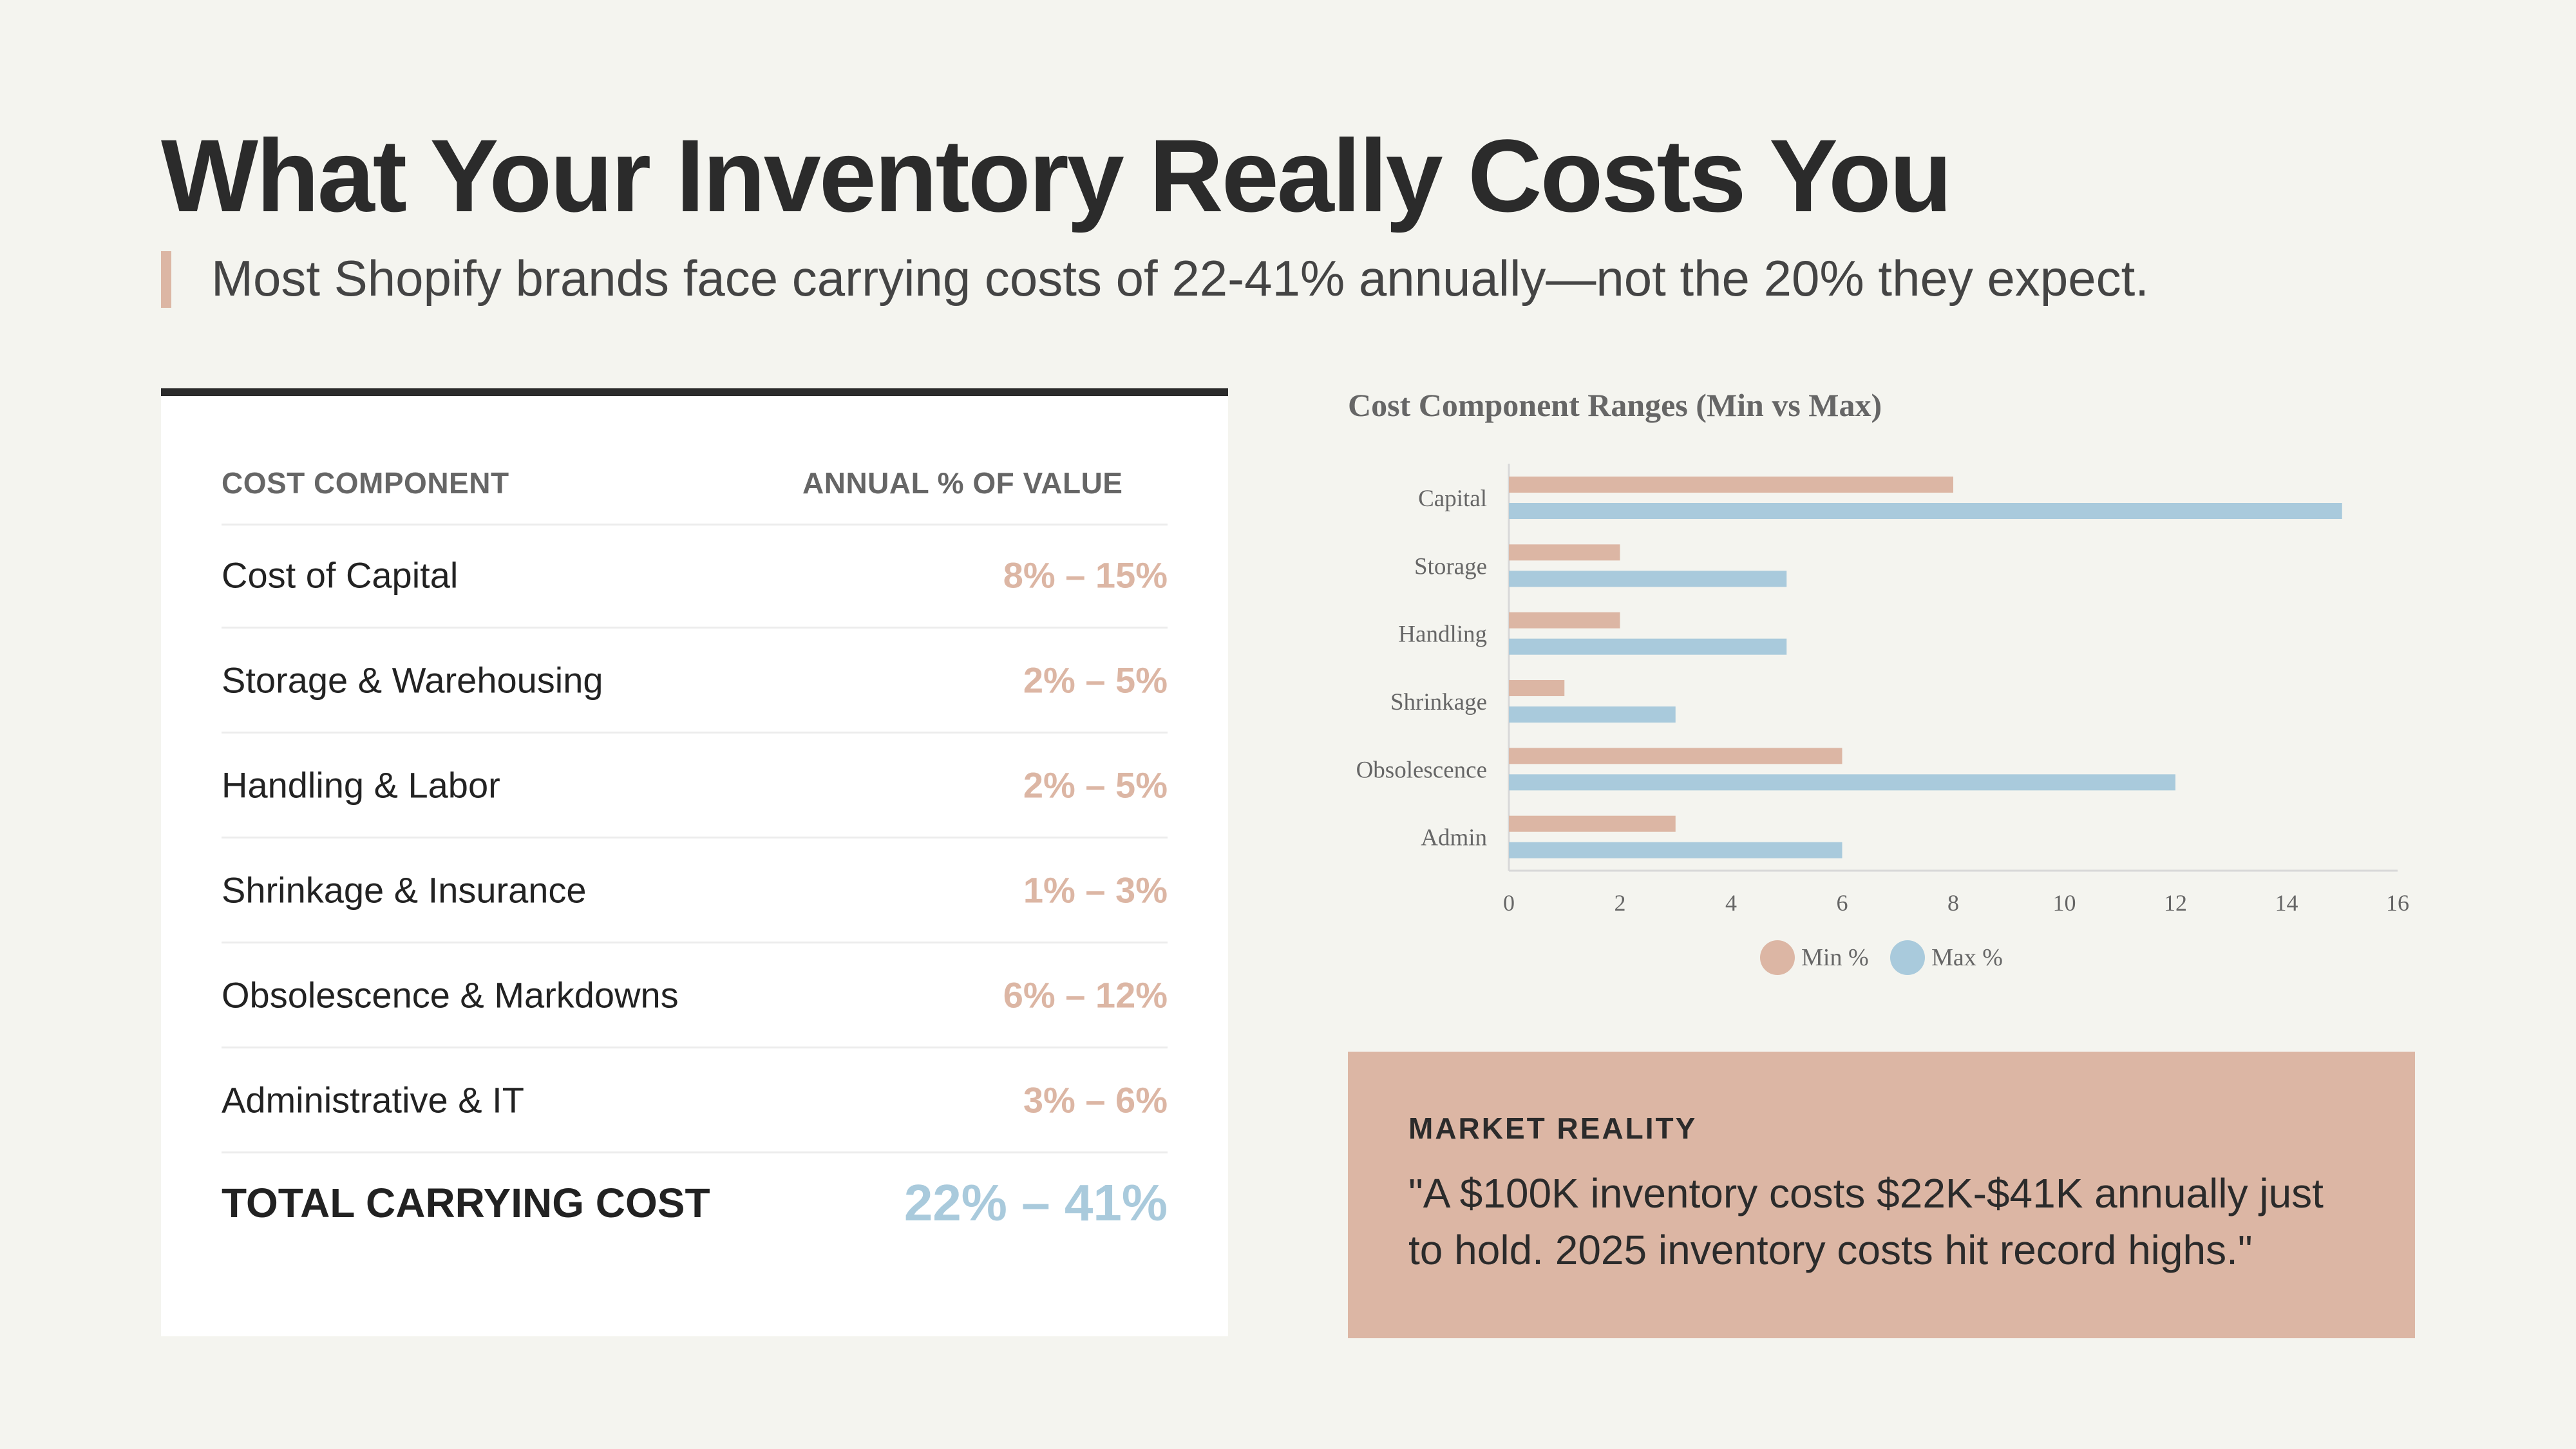 The image size is (2576, 1449). What do you see at coordinates (2175, 903) in the screenshot?
I see `x-tick-label: 12` at bounding box center [2175, 903].